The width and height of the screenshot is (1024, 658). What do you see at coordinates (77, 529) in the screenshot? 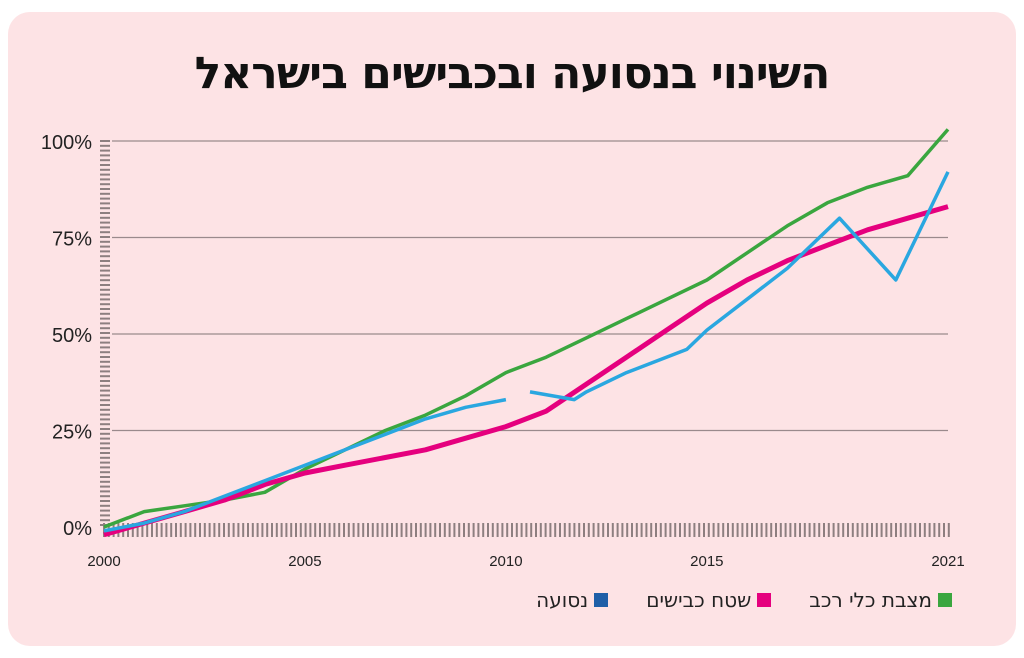
I see `y-tick-label: 0%` at bounding box center [77, 529].